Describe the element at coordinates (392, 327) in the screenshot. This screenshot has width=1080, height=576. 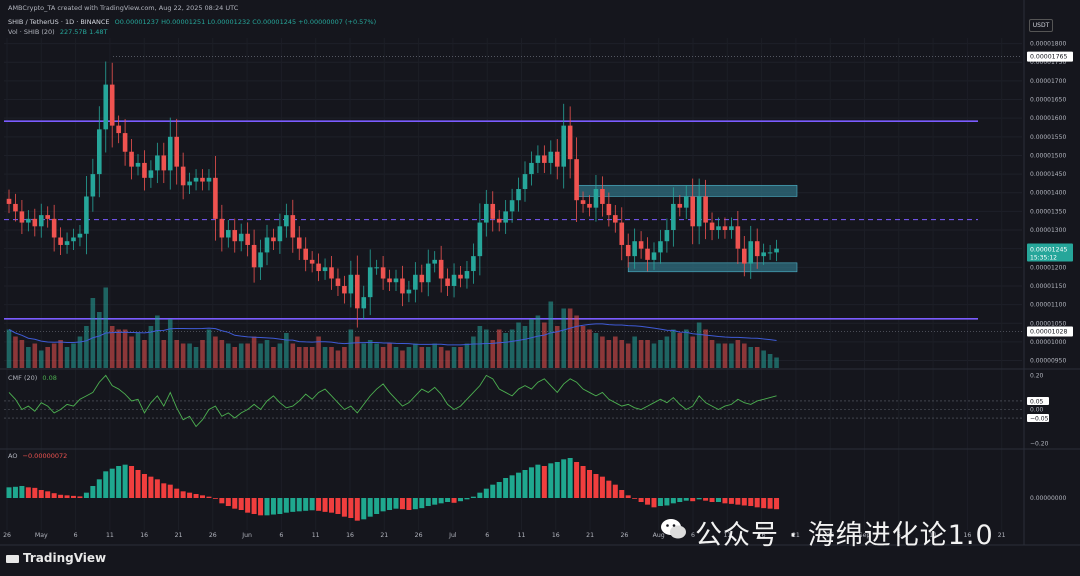
I see `volume-bars` at that location.